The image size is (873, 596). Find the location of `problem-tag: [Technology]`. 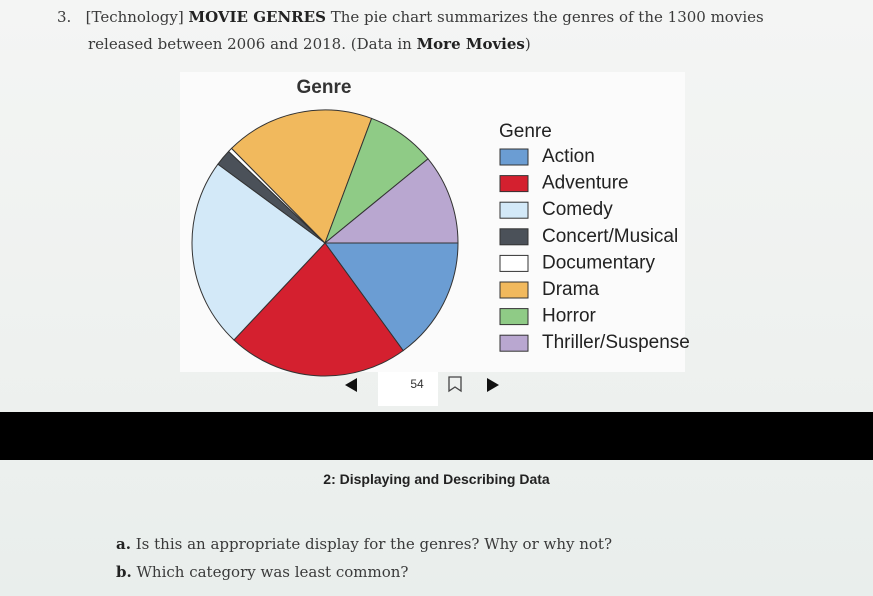

problem-tag: [Technology] is located at coordinates (134, 17).